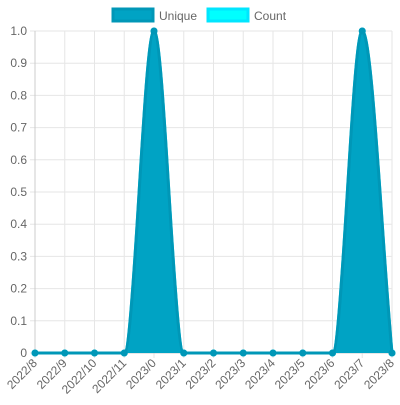  I want to click on y-tick-label: 0.2, so click(18, 289).